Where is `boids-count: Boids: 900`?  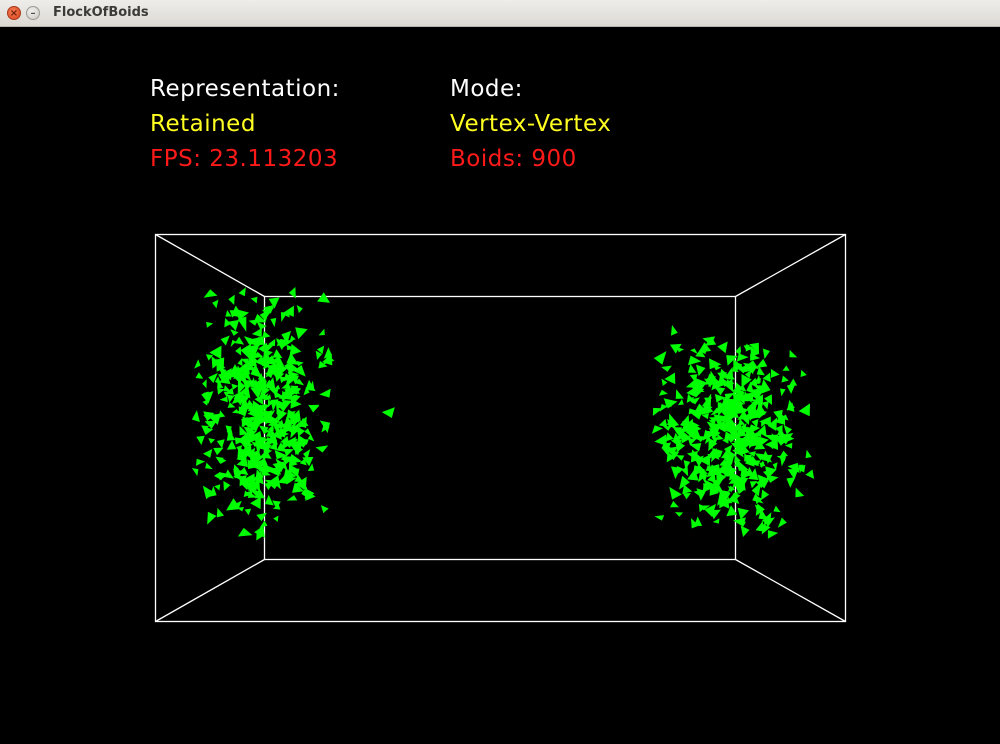 boids-count: Boids: 900 is located at coordinates (513, 159).